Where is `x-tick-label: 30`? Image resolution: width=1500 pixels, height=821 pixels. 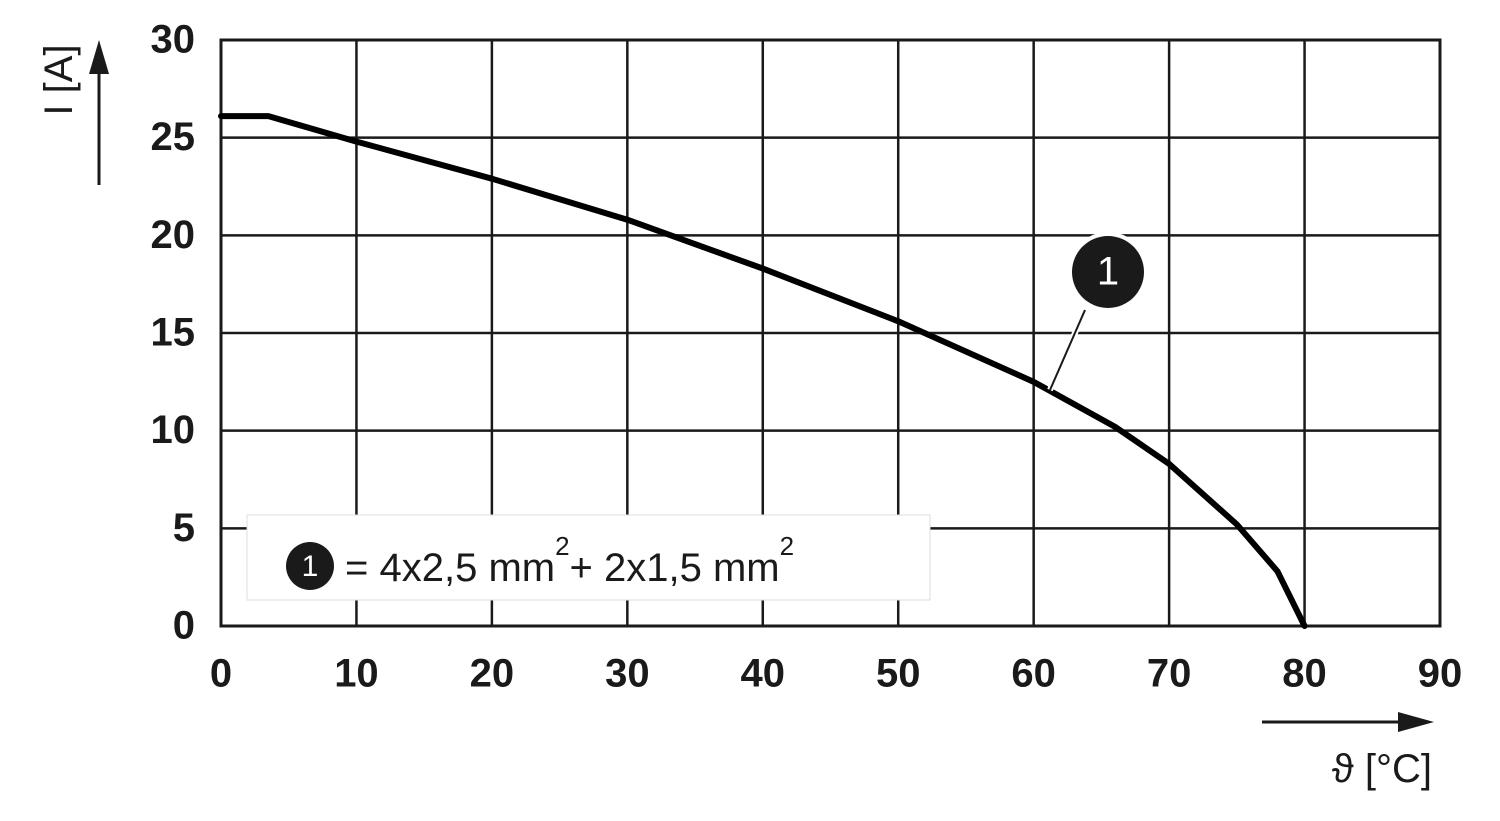 x-tick-label: 30 is located at coordinates (627, 674).